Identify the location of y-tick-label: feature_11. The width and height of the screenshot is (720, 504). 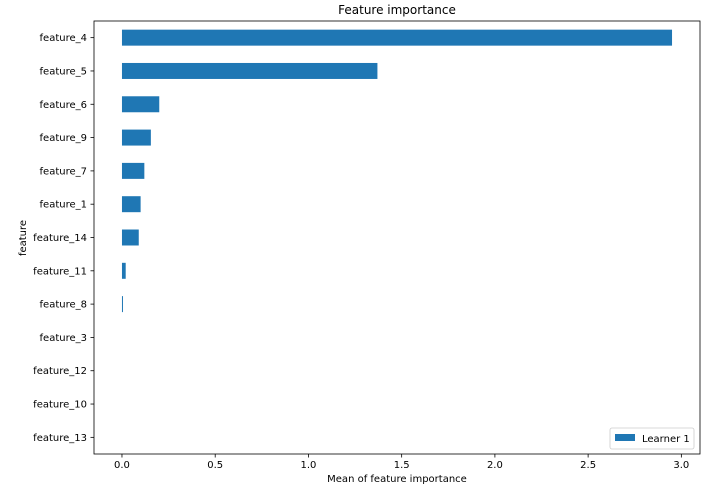
(60, 271).